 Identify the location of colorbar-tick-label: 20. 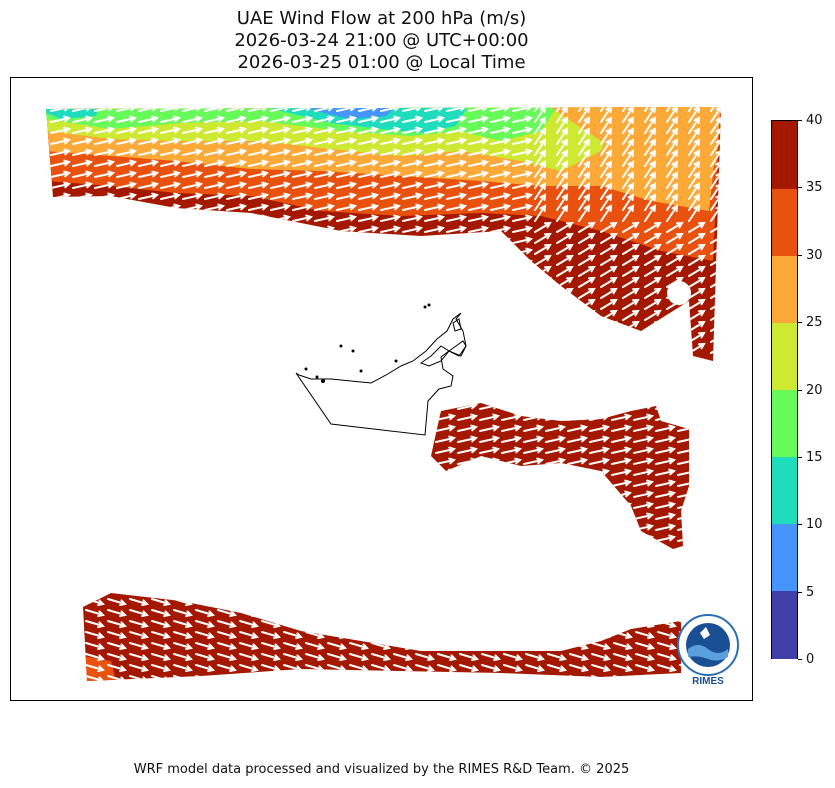
(814, 390).